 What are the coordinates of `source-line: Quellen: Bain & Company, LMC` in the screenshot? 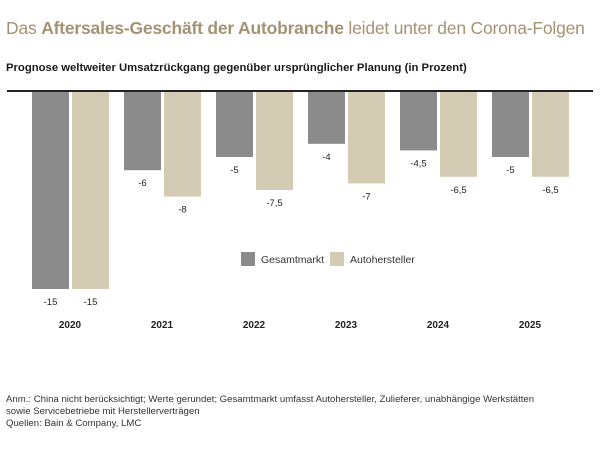 It's located at (74, 423).